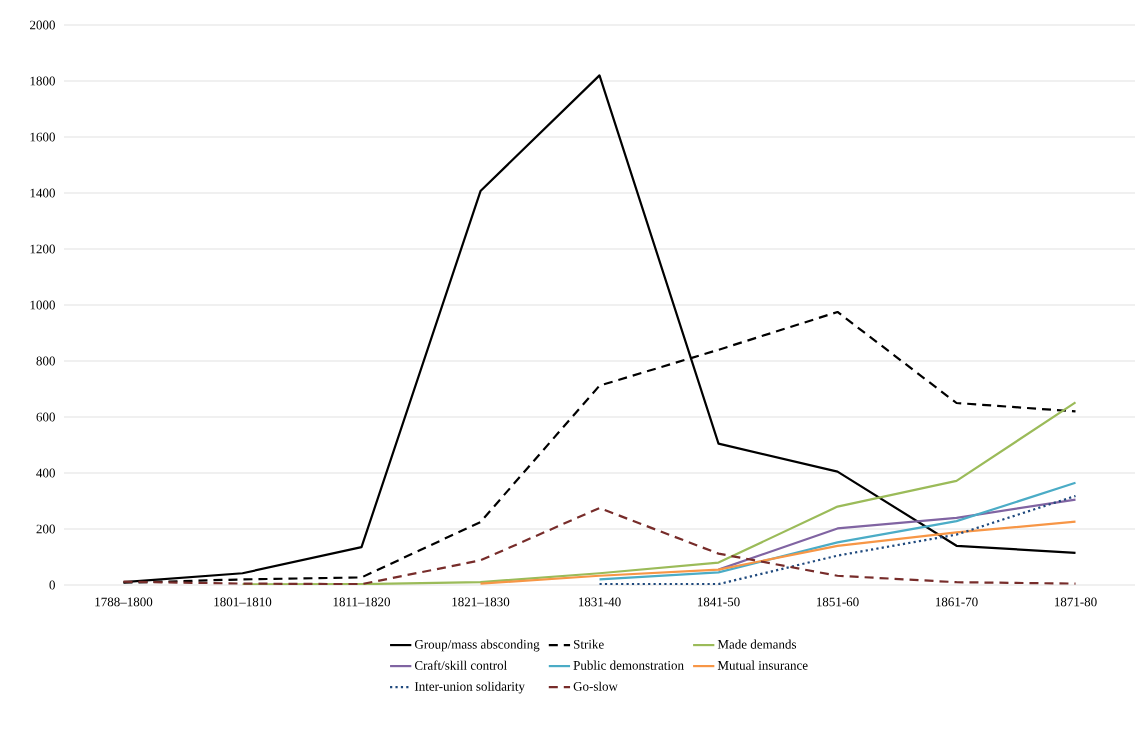 The height and width of the screenshot is (745, 1135). I want to click on legend-label: Craft/skill control, so click(460, 665).